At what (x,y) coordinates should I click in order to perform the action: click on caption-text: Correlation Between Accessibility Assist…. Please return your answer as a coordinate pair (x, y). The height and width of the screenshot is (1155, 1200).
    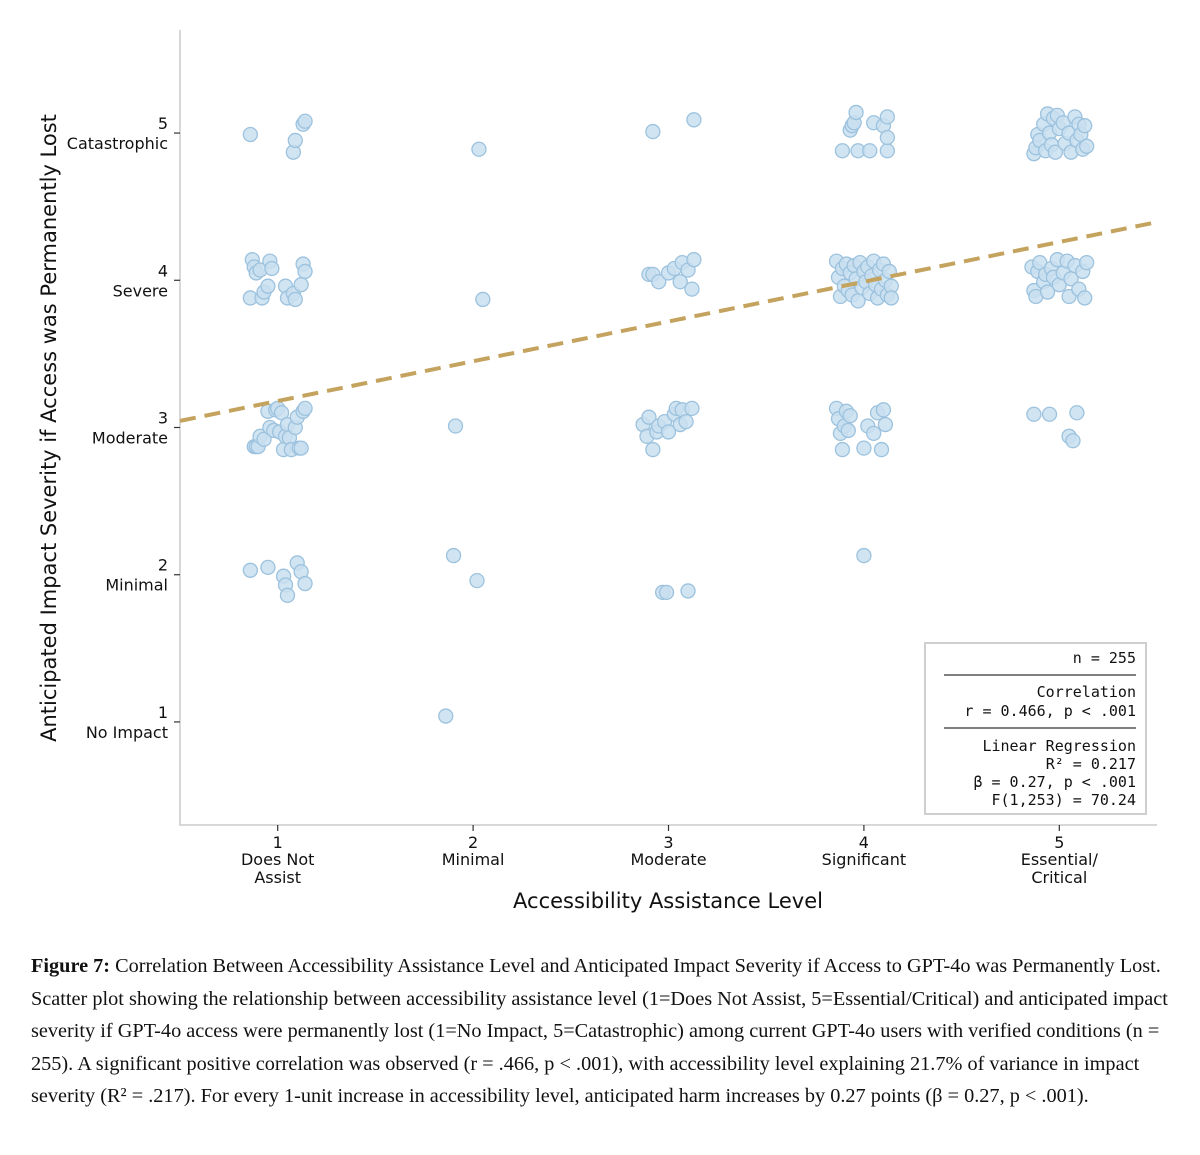
    Looking at the image, I should click on (599, 1031).